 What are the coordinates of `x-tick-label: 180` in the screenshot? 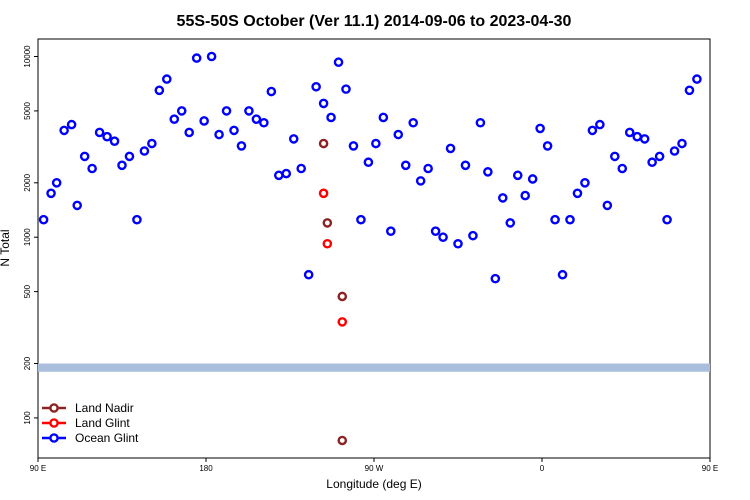 It's located at (206, 468).